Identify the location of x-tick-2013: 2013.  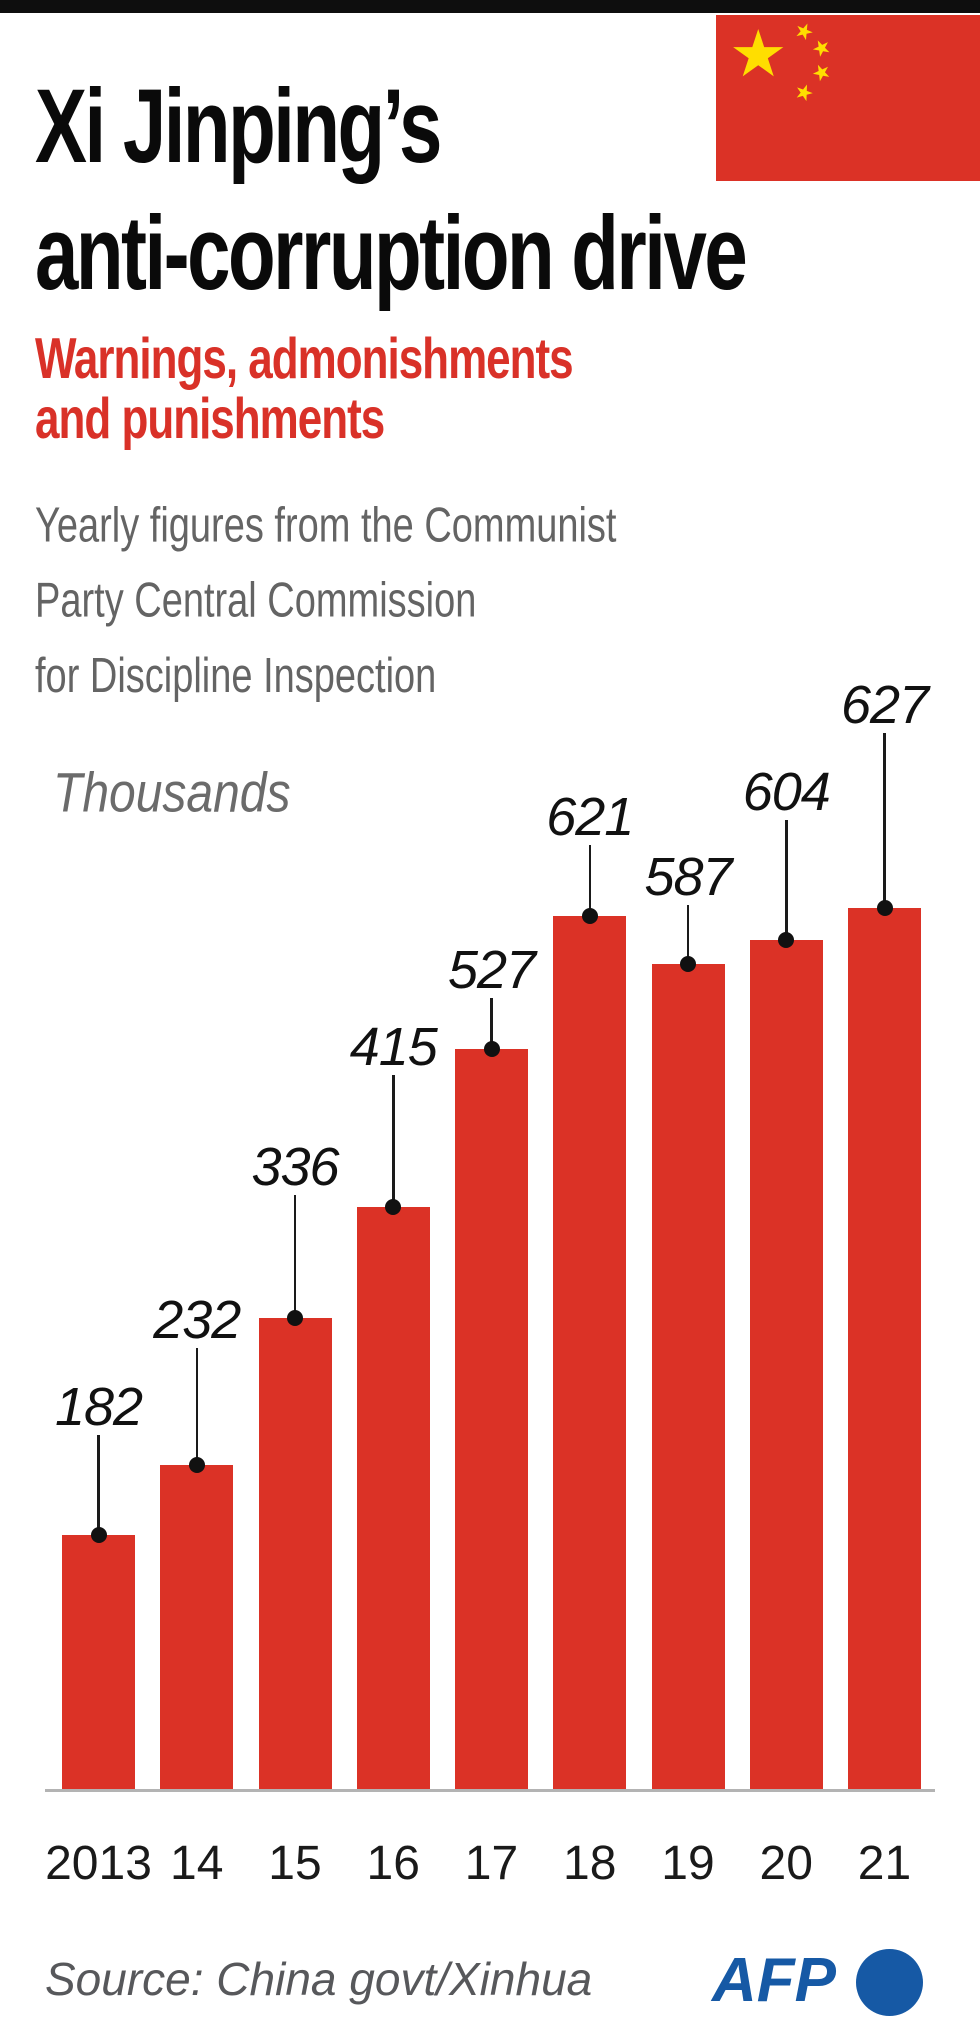
(98, 1863).